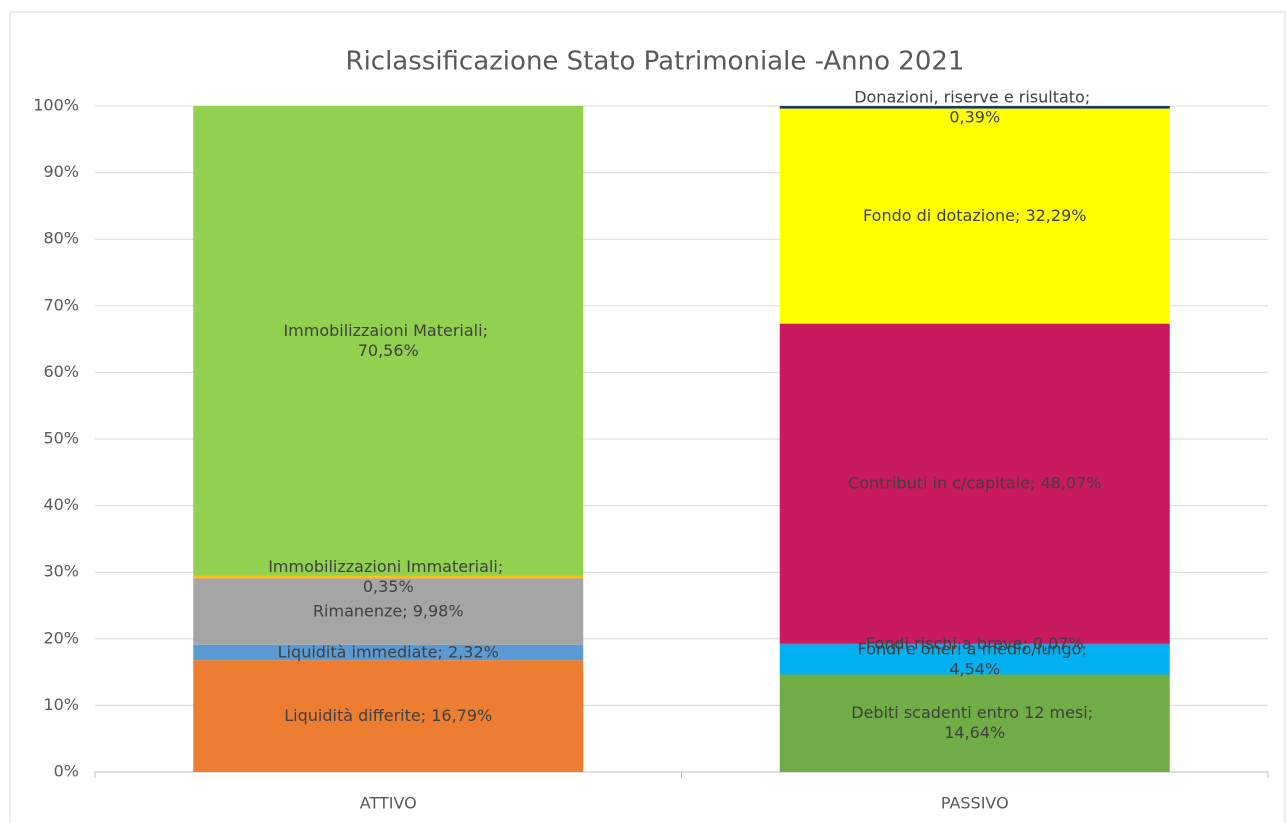 The image size is (1286, 823). What do you see at coordinates (61, 571) in the screenshot?
I see `y-tick-label: 30%` at bounding box center [61, 571].